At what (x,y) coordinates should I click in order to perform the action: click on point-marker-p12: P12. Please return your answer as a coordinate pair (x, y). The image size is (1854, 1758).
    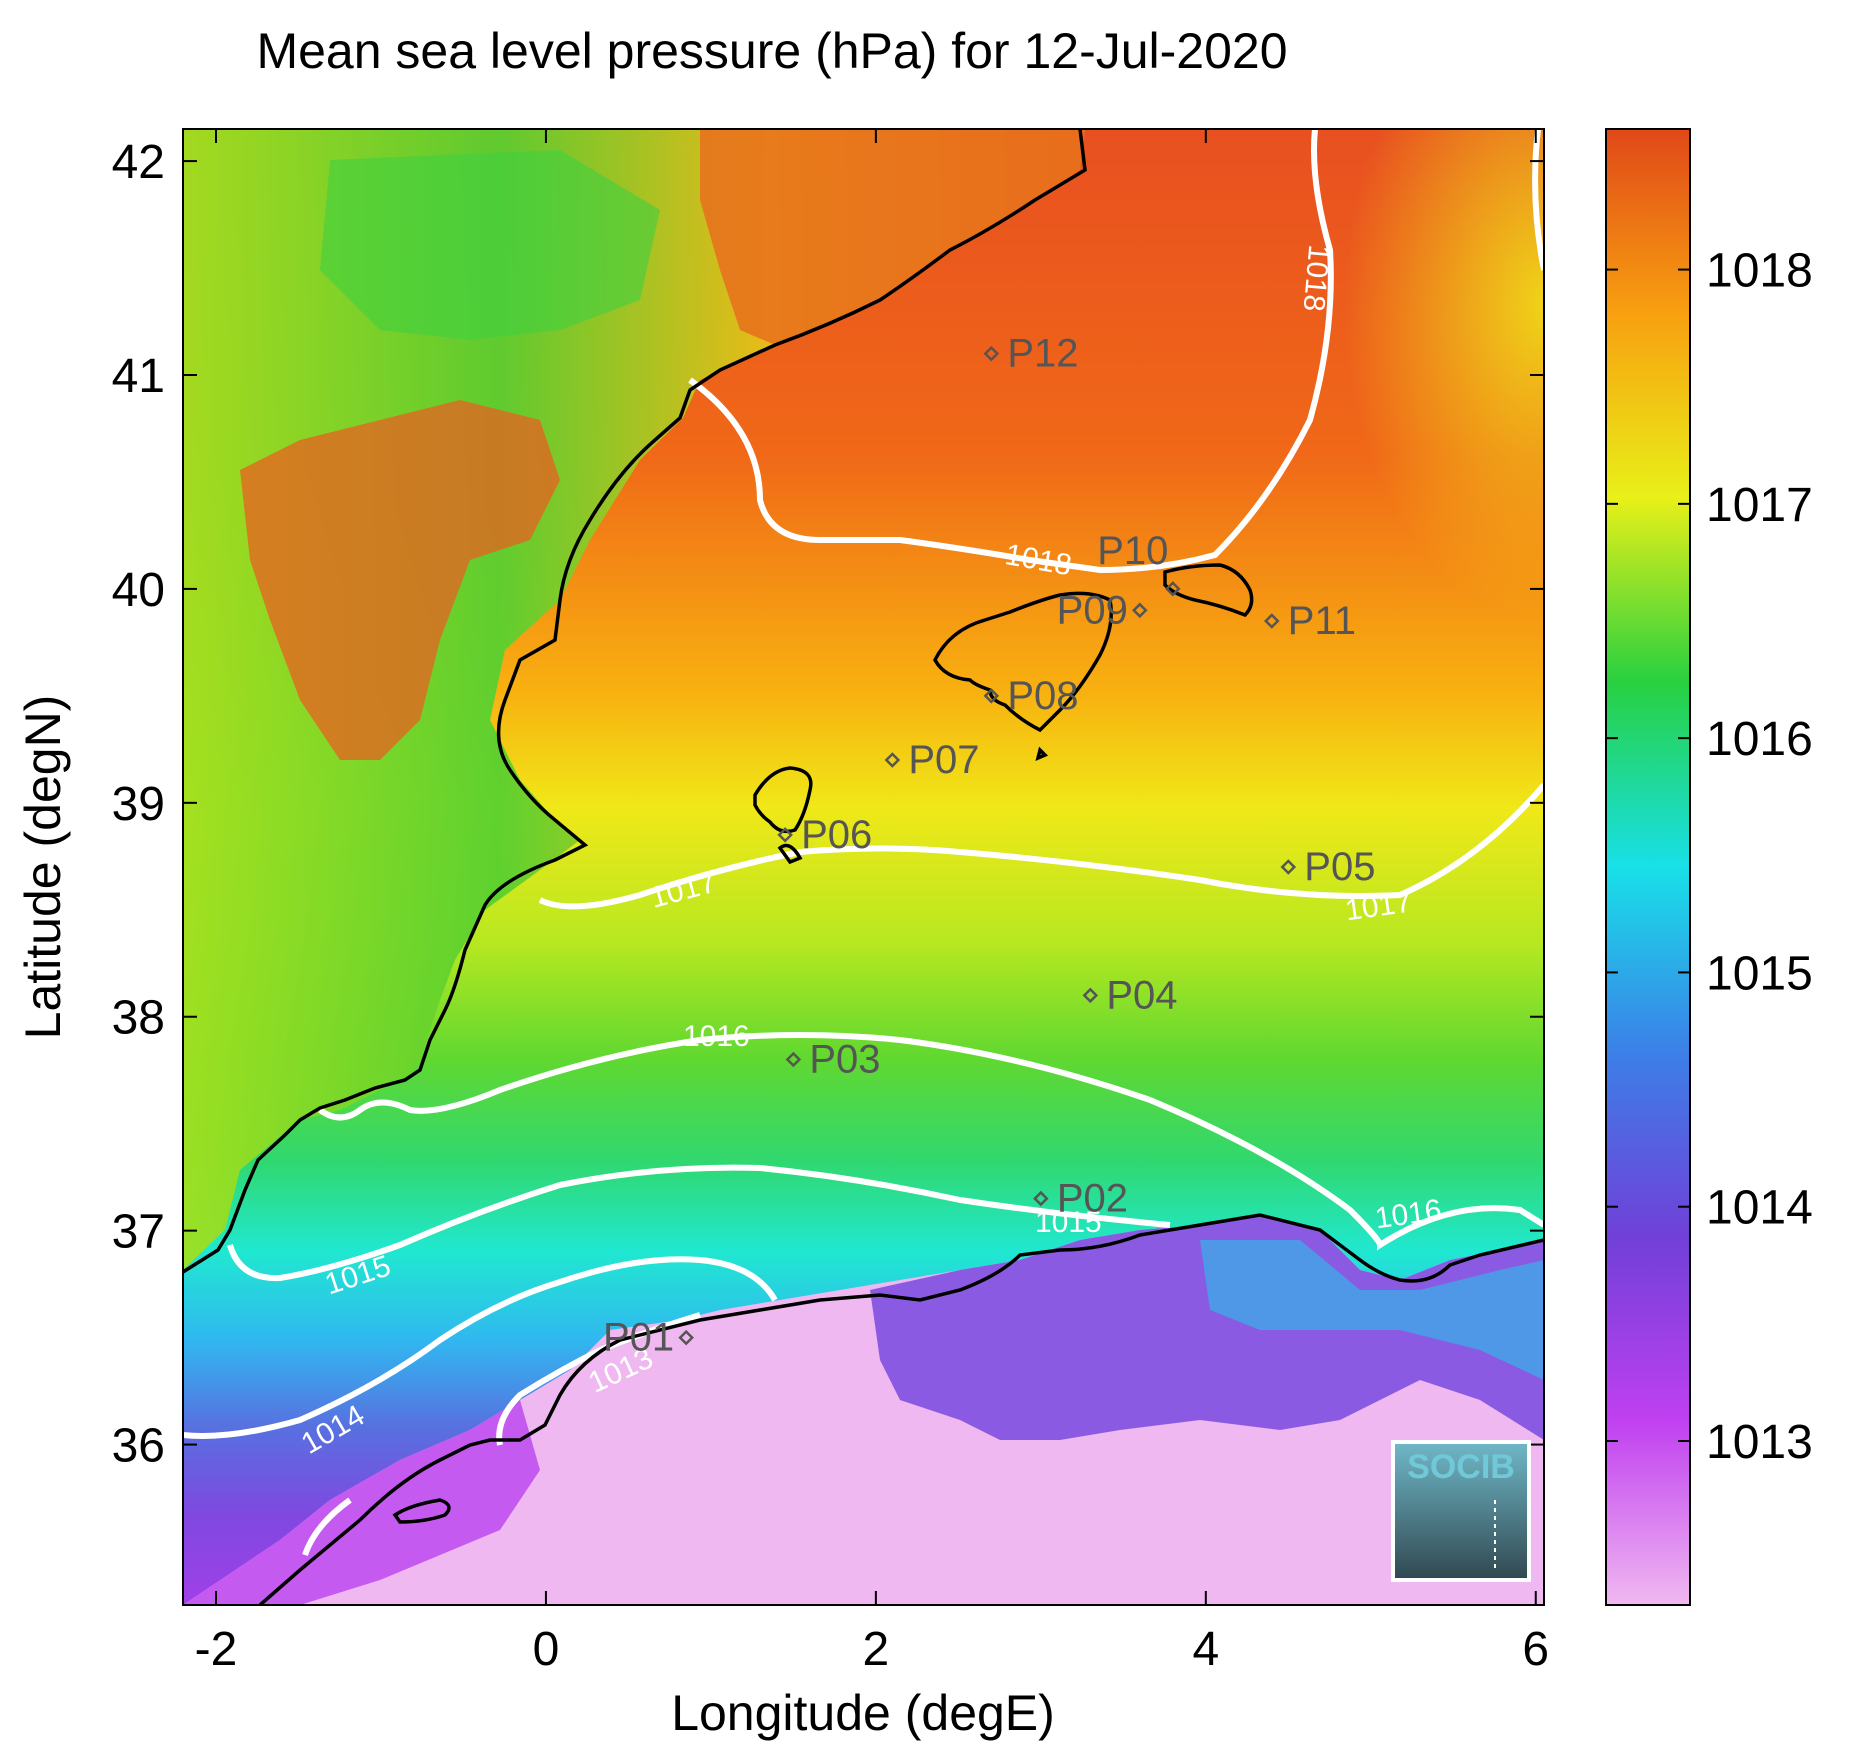
    Looking at the image, I should click on (1031, 354).